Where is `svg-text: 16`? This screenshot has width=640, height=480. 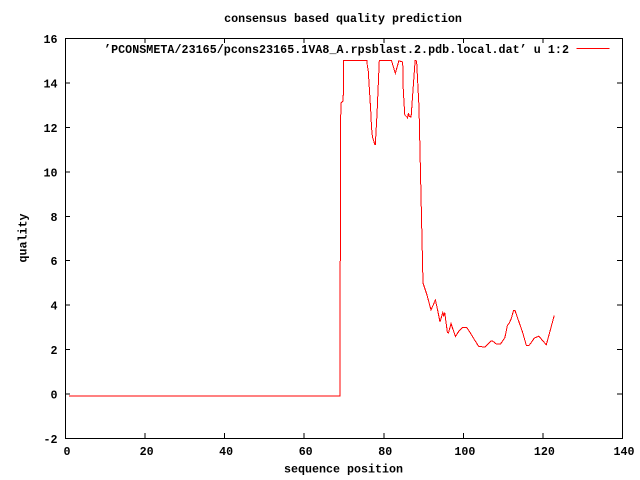
svg-text: 16 is located at coordinates (51, 40).